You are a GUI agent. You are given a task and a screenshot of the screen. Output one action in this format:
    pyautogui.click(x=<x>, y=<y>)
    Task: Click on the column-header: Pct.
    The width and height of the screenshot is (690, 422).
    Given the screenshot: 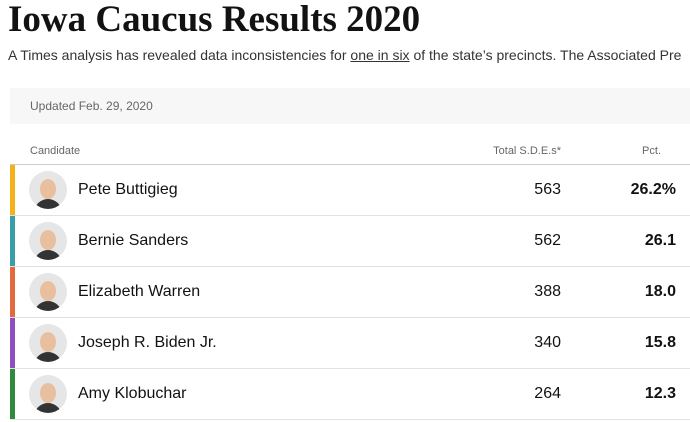 What is the action you would take?
    pyautogui.click(x=651, y=151)
    